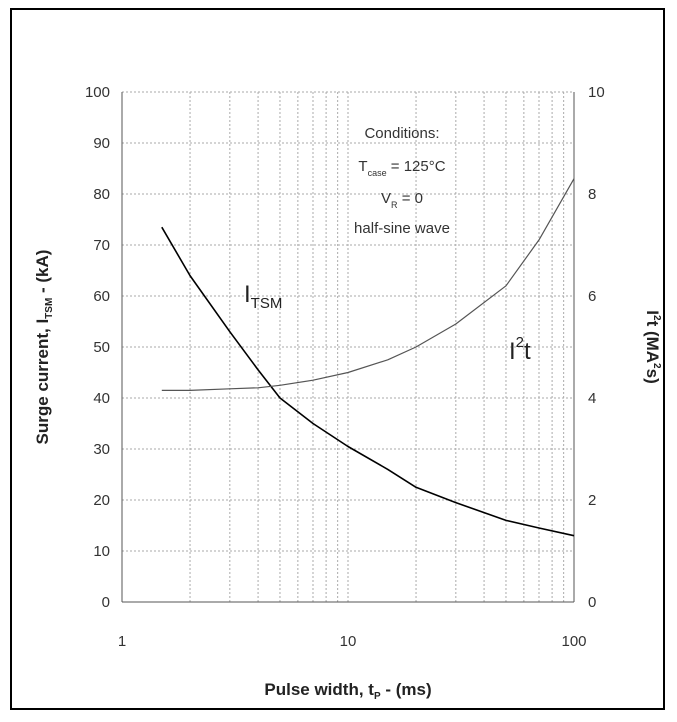  What do you see at coordinates (42, 382) in the screenshot?
I see `y-axis-title-main: Surge current, I` at bounding box center [42, 382].